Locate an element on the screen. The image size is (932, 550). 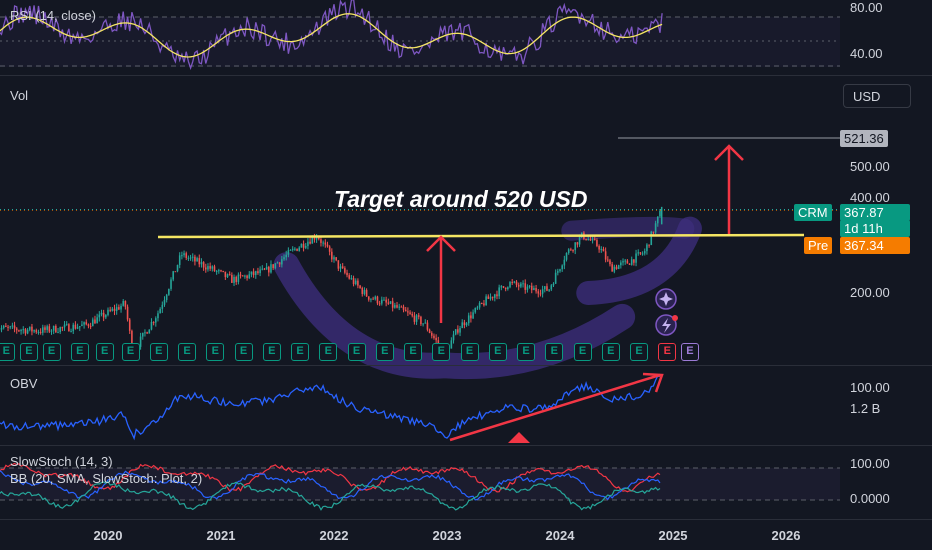
obv-trend-arrow-head is located at coordinates (653, 382).